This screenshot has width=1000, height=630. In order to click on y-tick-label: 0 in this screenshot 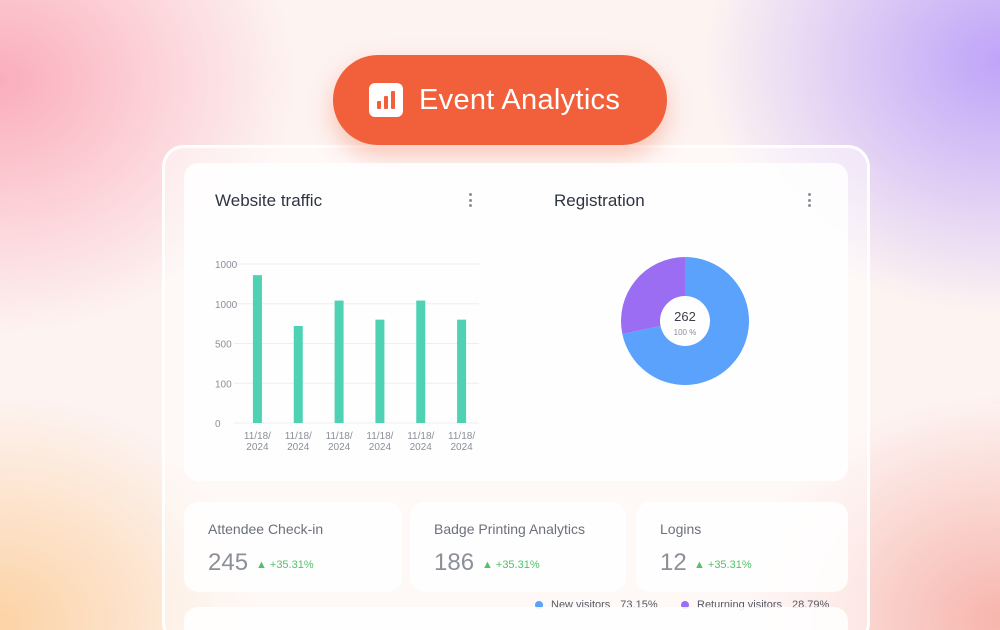, I will do `click(218, 424)`.